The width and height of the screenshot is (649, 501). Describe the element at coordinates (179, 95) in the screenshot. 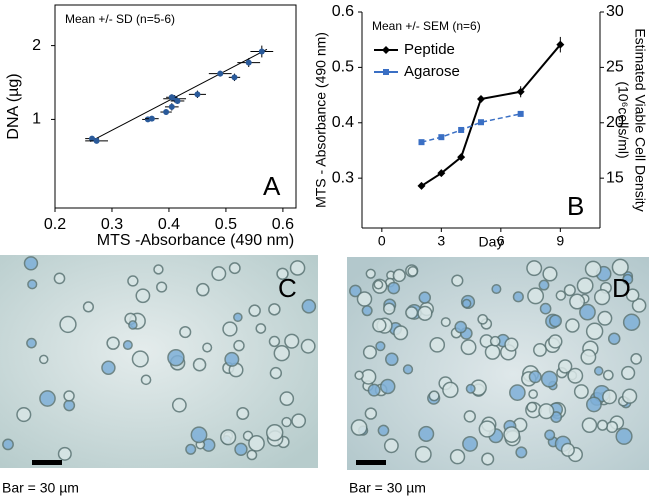

I see `fit-line` at that location.